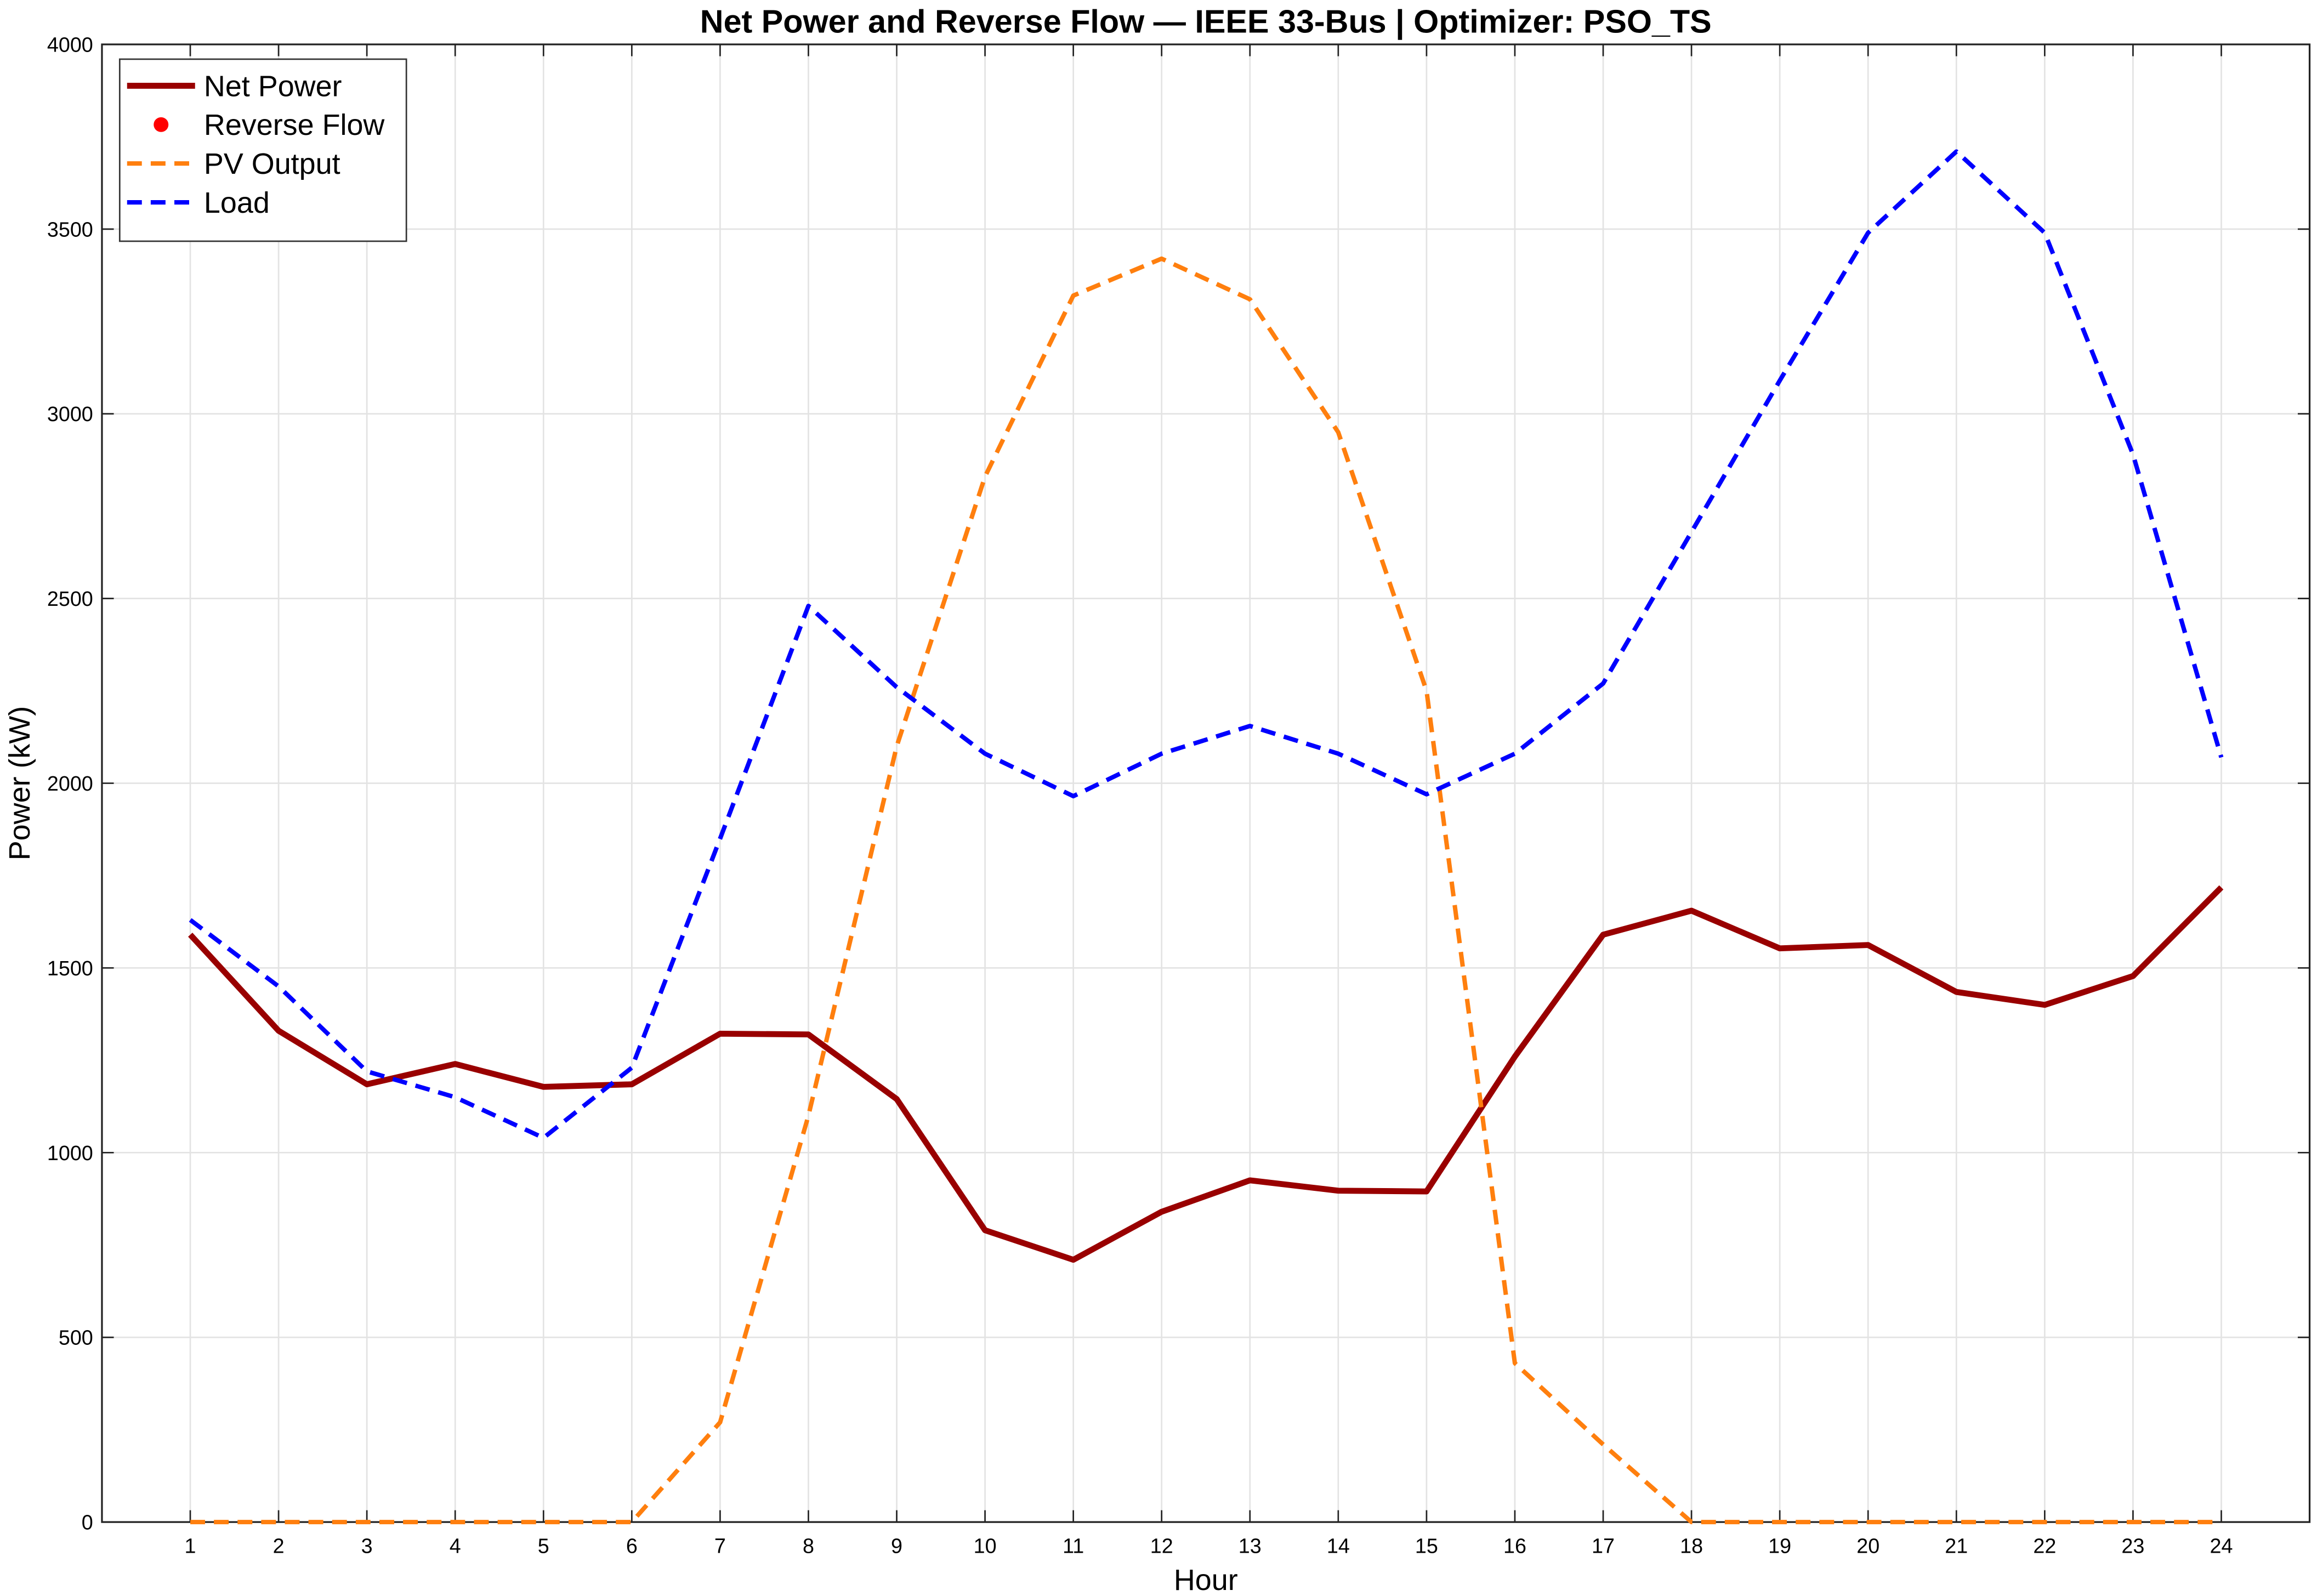 Image resolution: width=2317 pixels, height=1596 pixels. I want to click on y-tick-label: 1500, so click(70, 968).